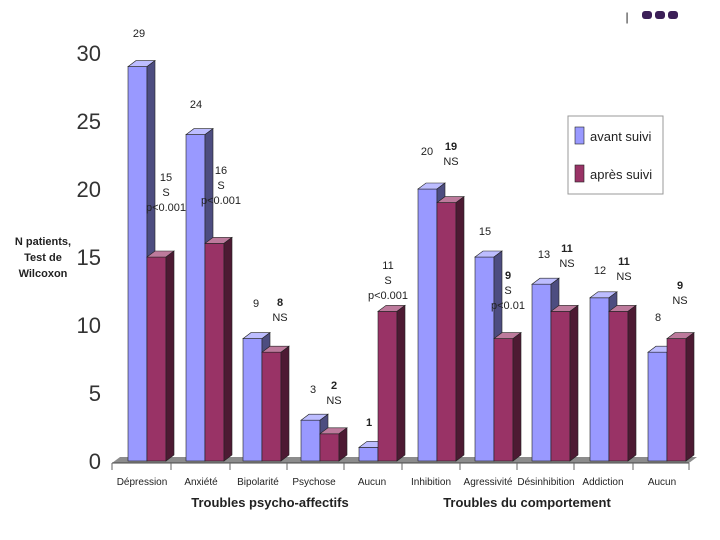 Image resolution: width=720 pixels, height=540 pixels. I want to click on x-tick-label: Agressivité, so click(488, 482).